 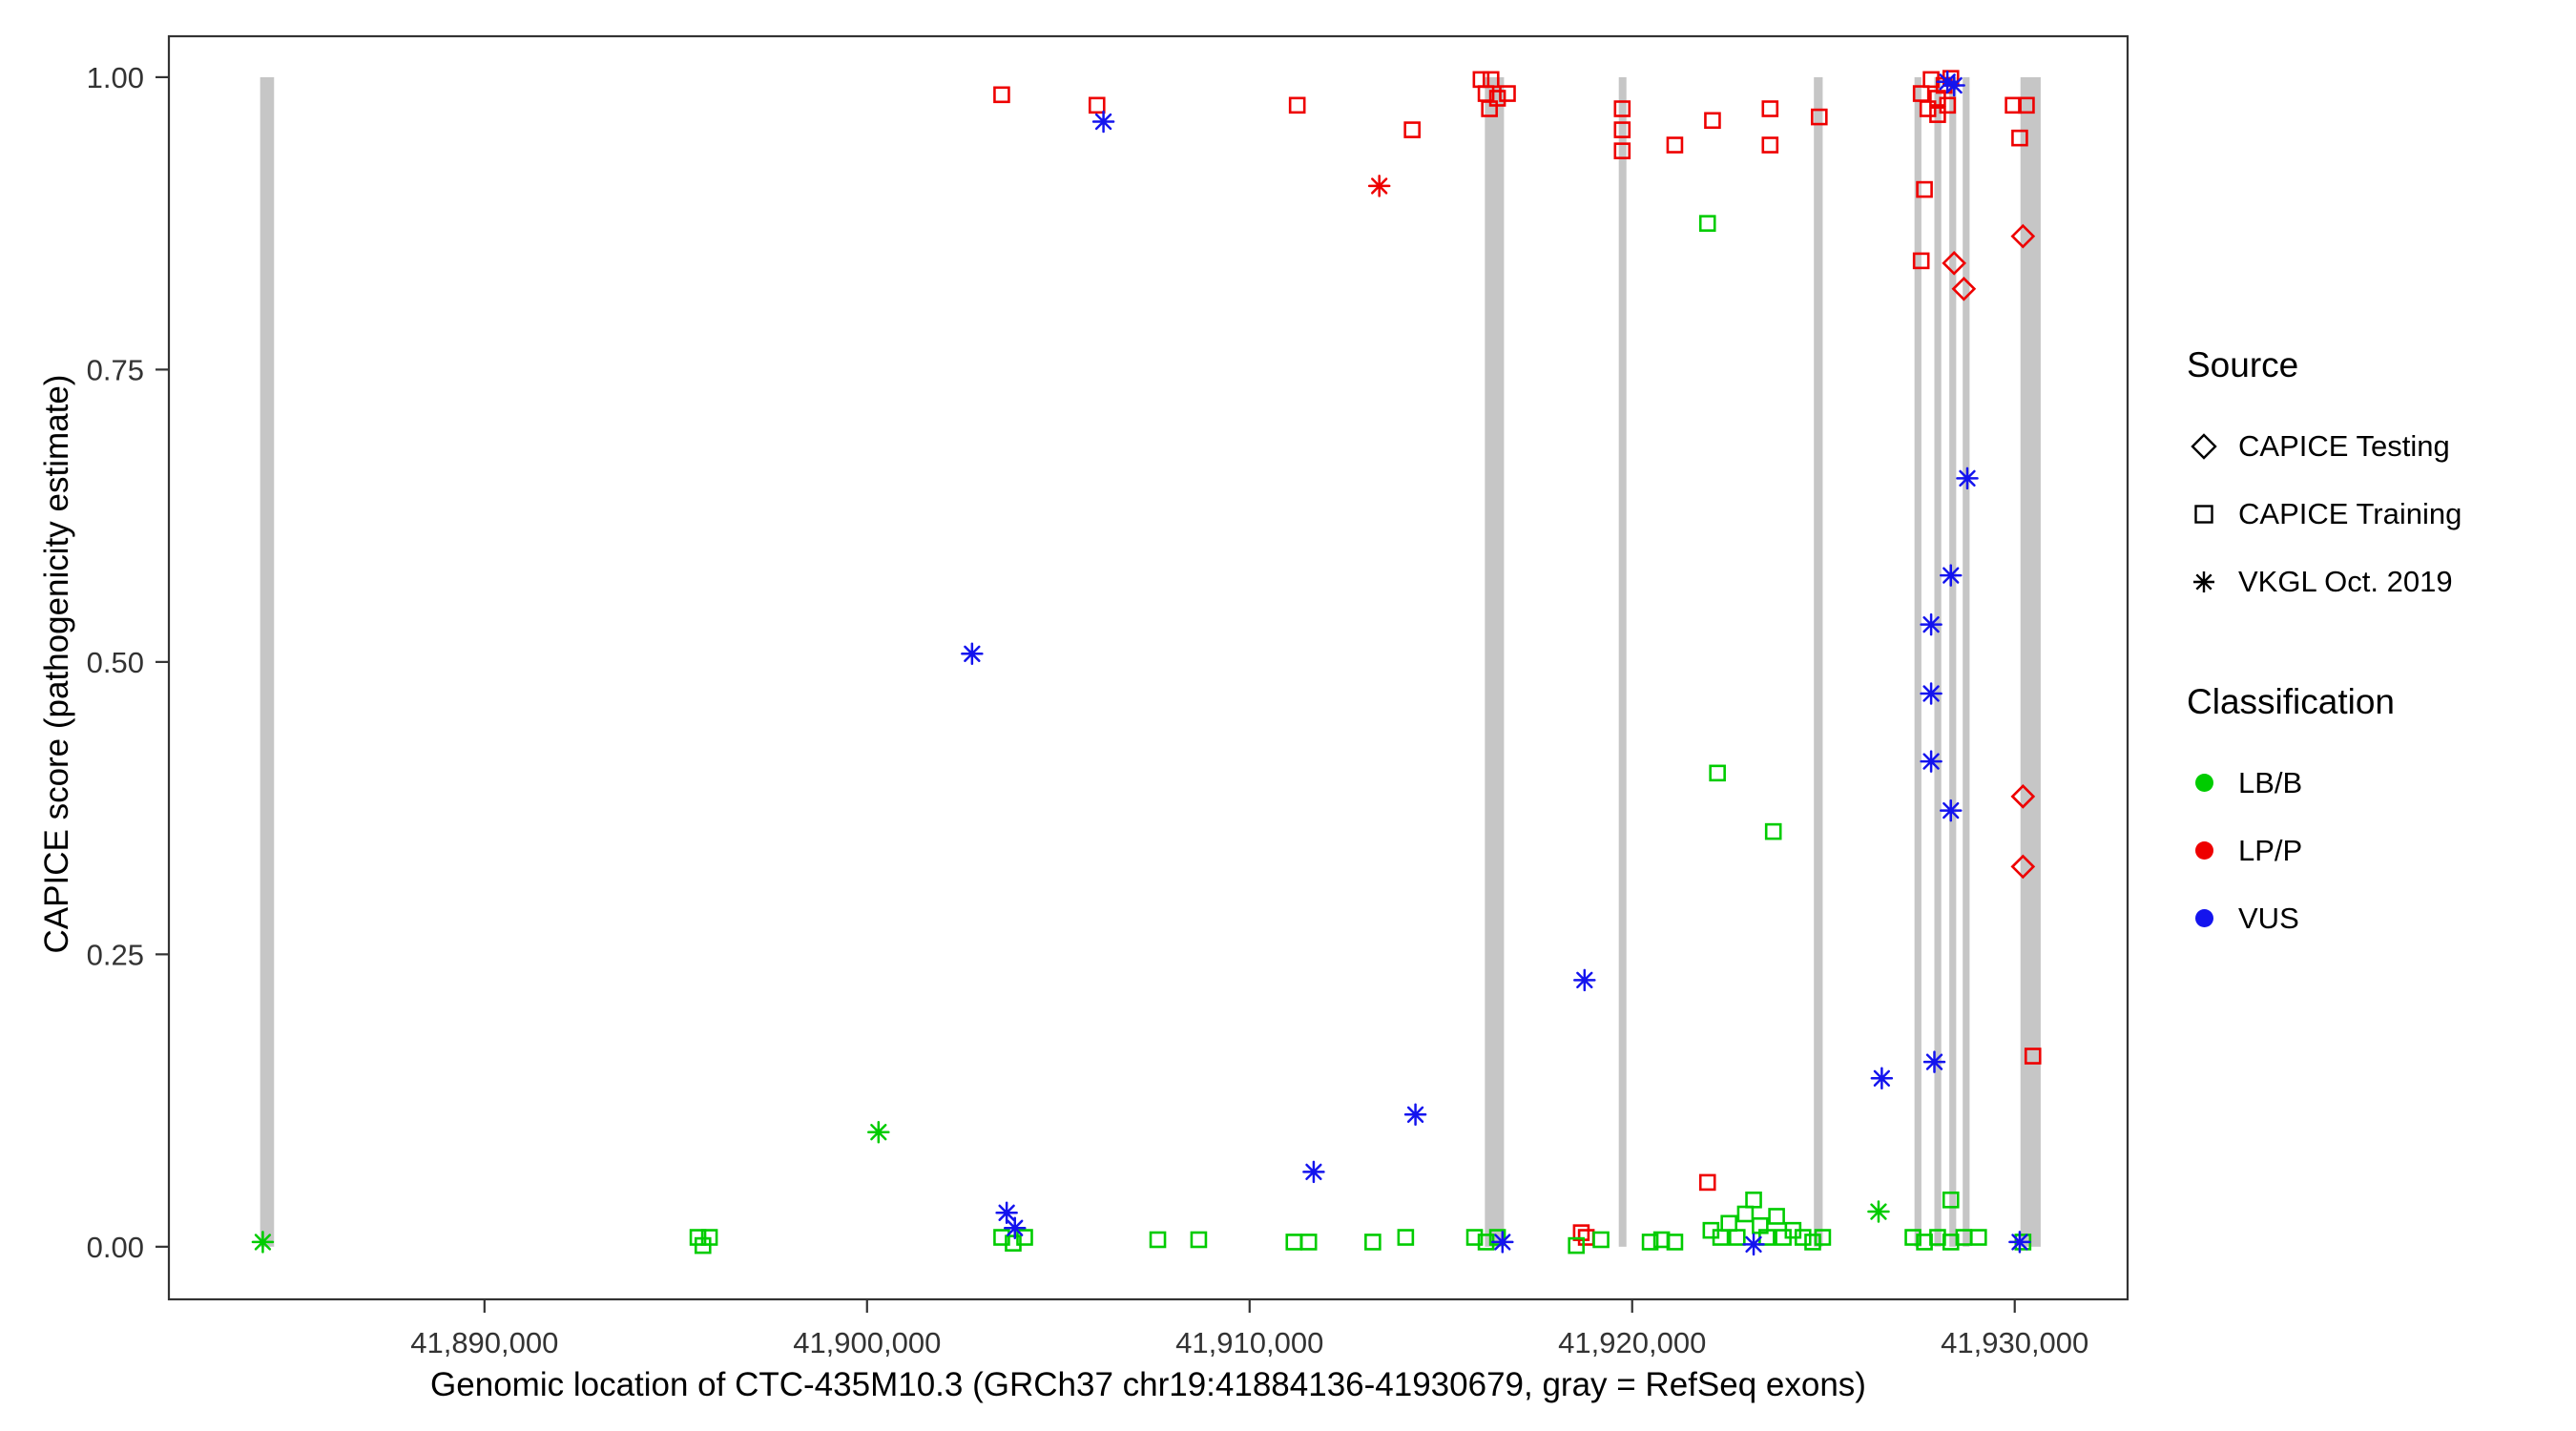 I want to click on x-tick-label: 41,890,000, so click(x=484, y=1342).